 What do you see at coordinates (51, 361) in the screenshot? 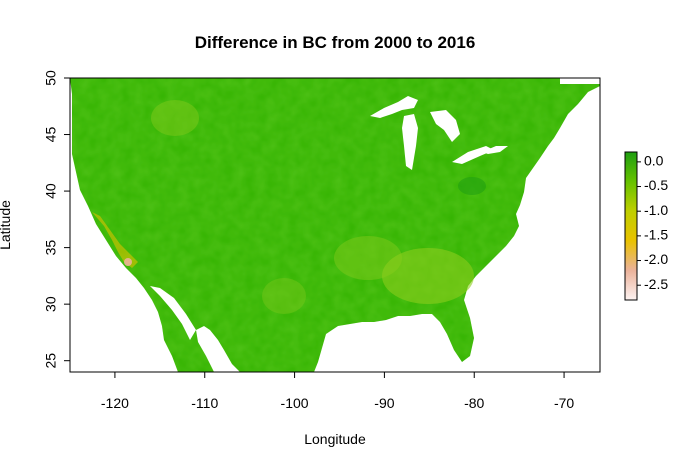
I see `y-tick-label: 25` at bounding box center [51, 361].